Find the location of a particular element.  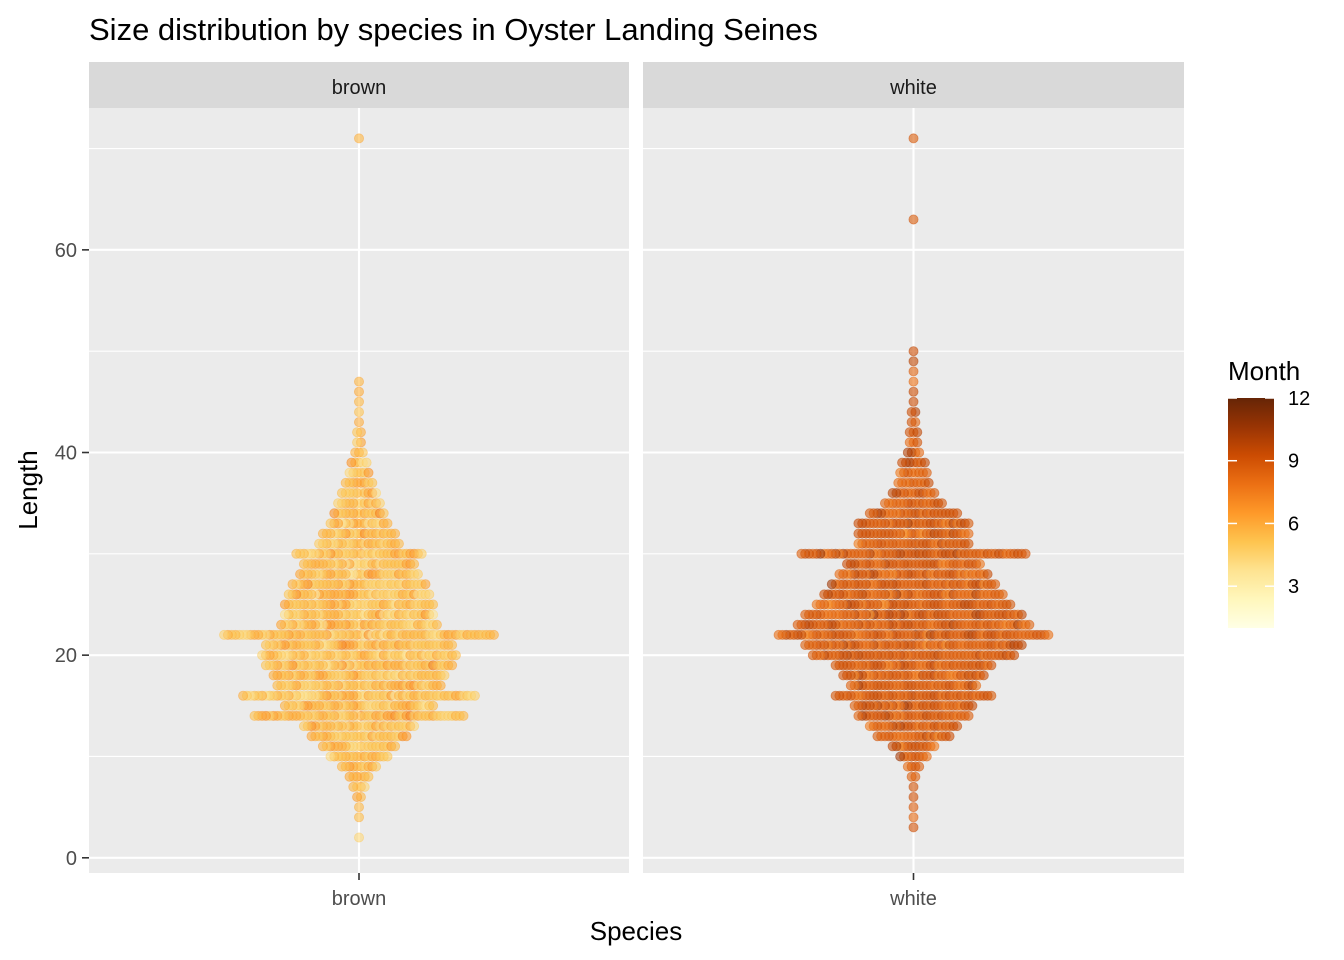

x-axis-title: Species is located at coordinates (636, 931).